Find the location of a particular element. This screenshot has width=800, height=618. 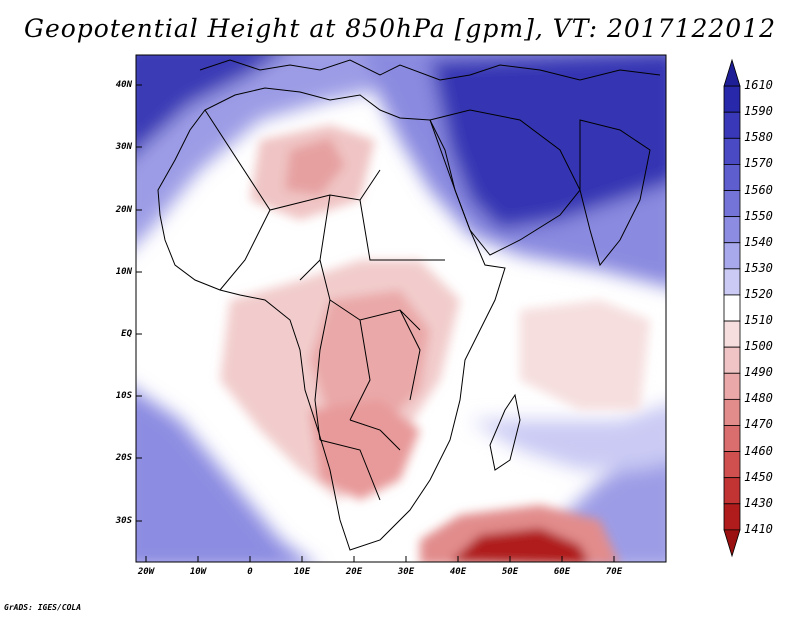

lat-label-eq: EQ is located at coordinates (126, 334).